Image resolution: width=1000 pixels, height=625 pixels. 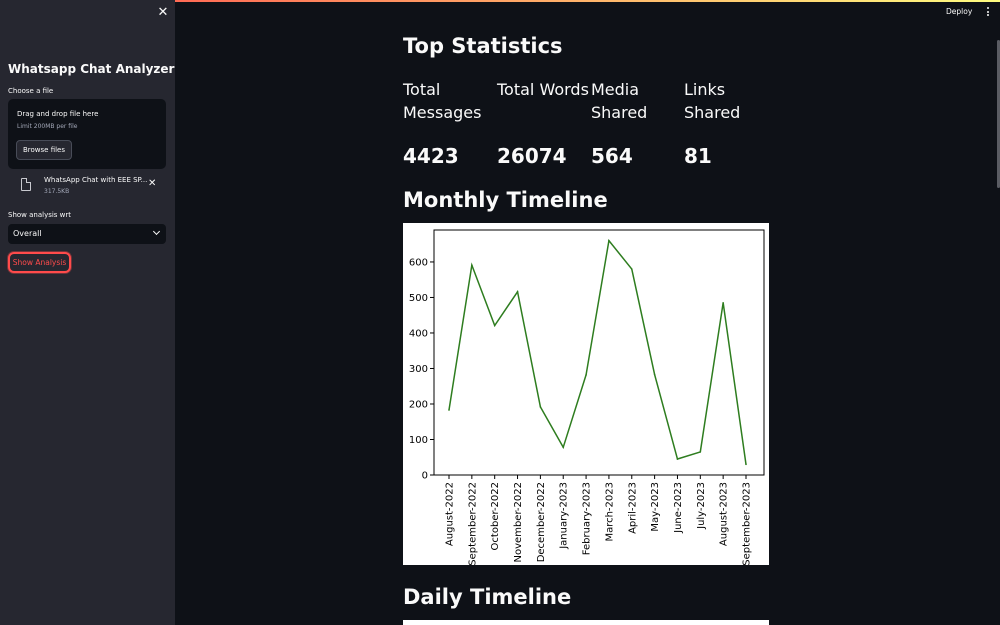 I want to click on series-line, so click(x=597, y=351).